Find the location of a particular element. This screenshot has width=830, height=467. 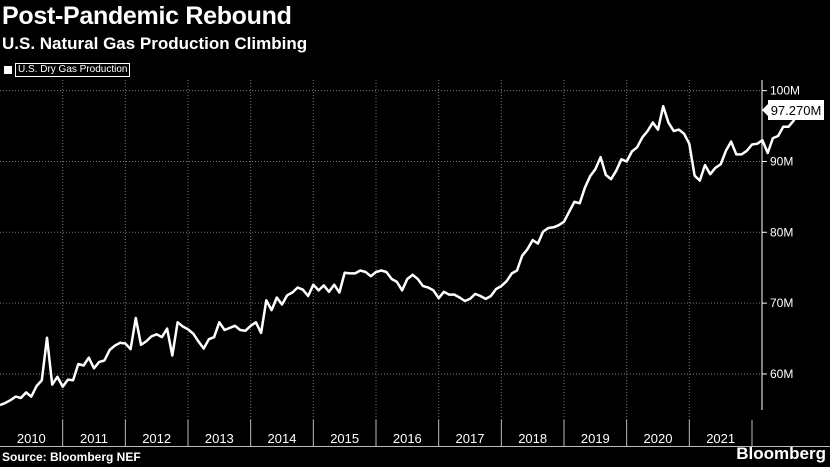

x-tick-label: 2010 is located at coordinates (31, 438).